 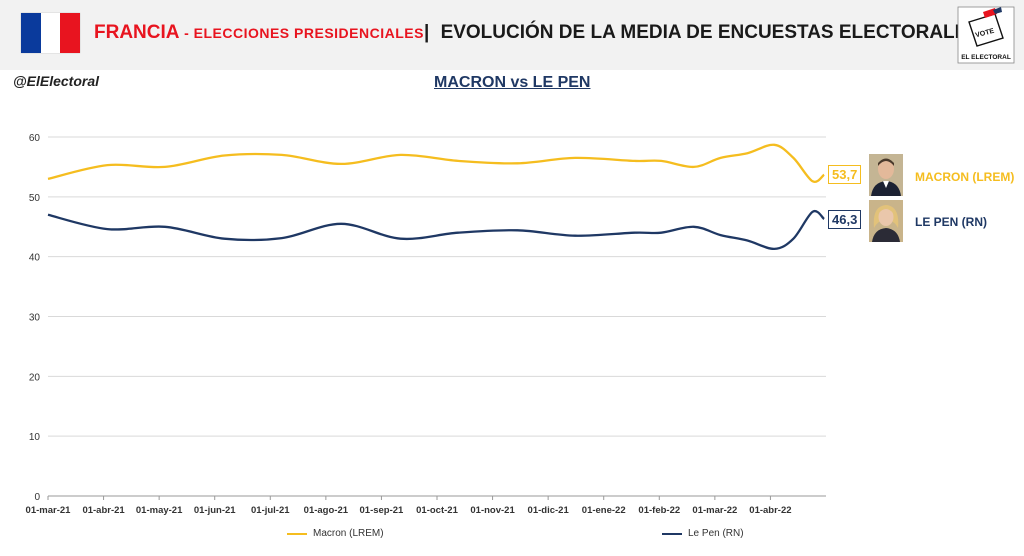 I want to click on legend-item-lepen: Le Pen (RN), so click(x=703, y=533).